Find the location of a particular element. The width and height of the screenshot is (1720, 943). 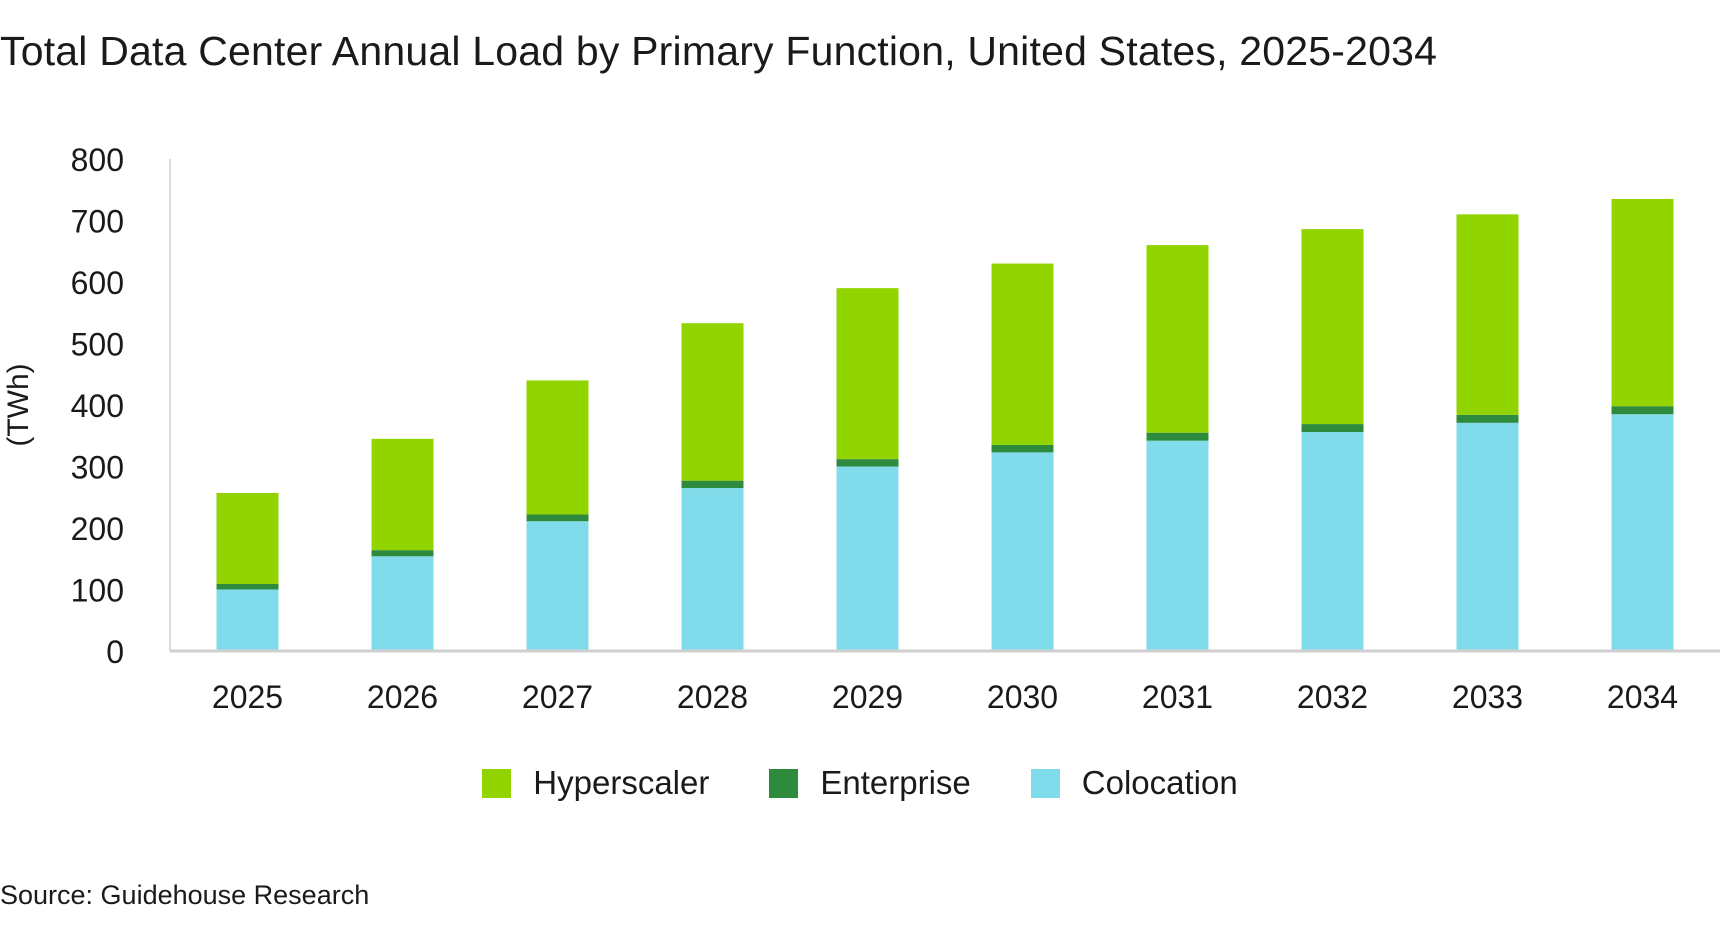

x-tick-label: 2029 is located at coordinates (867, 697).